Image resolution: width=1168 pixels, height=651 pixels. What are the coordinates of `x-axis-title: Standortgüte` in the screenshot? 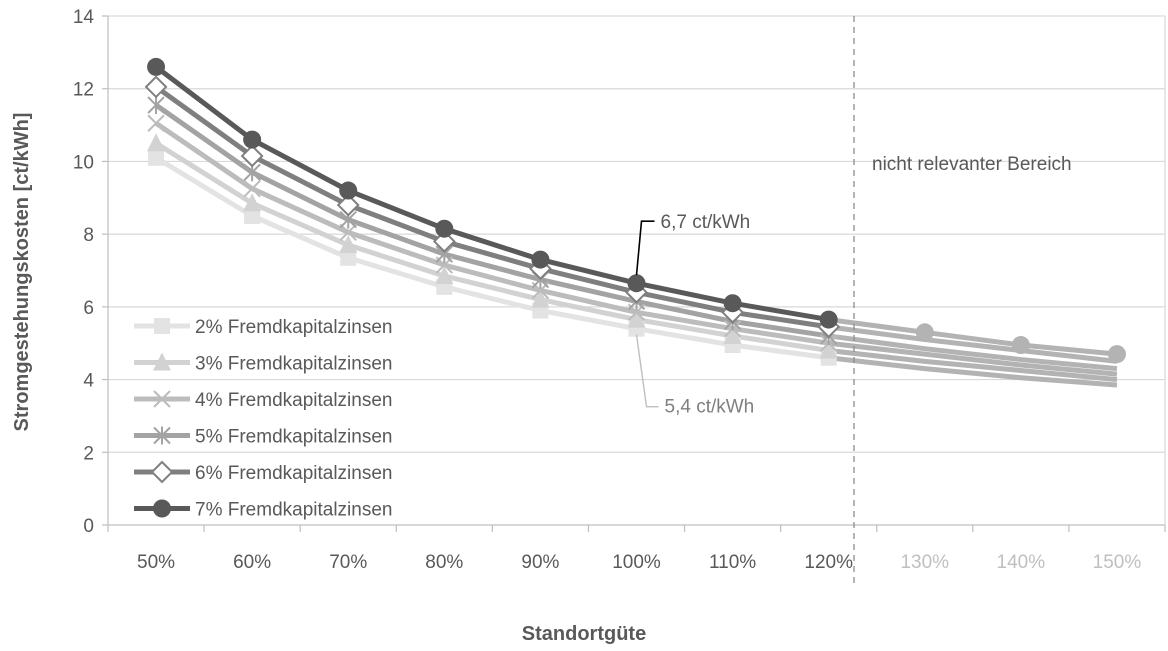 It's located at (584, 634).